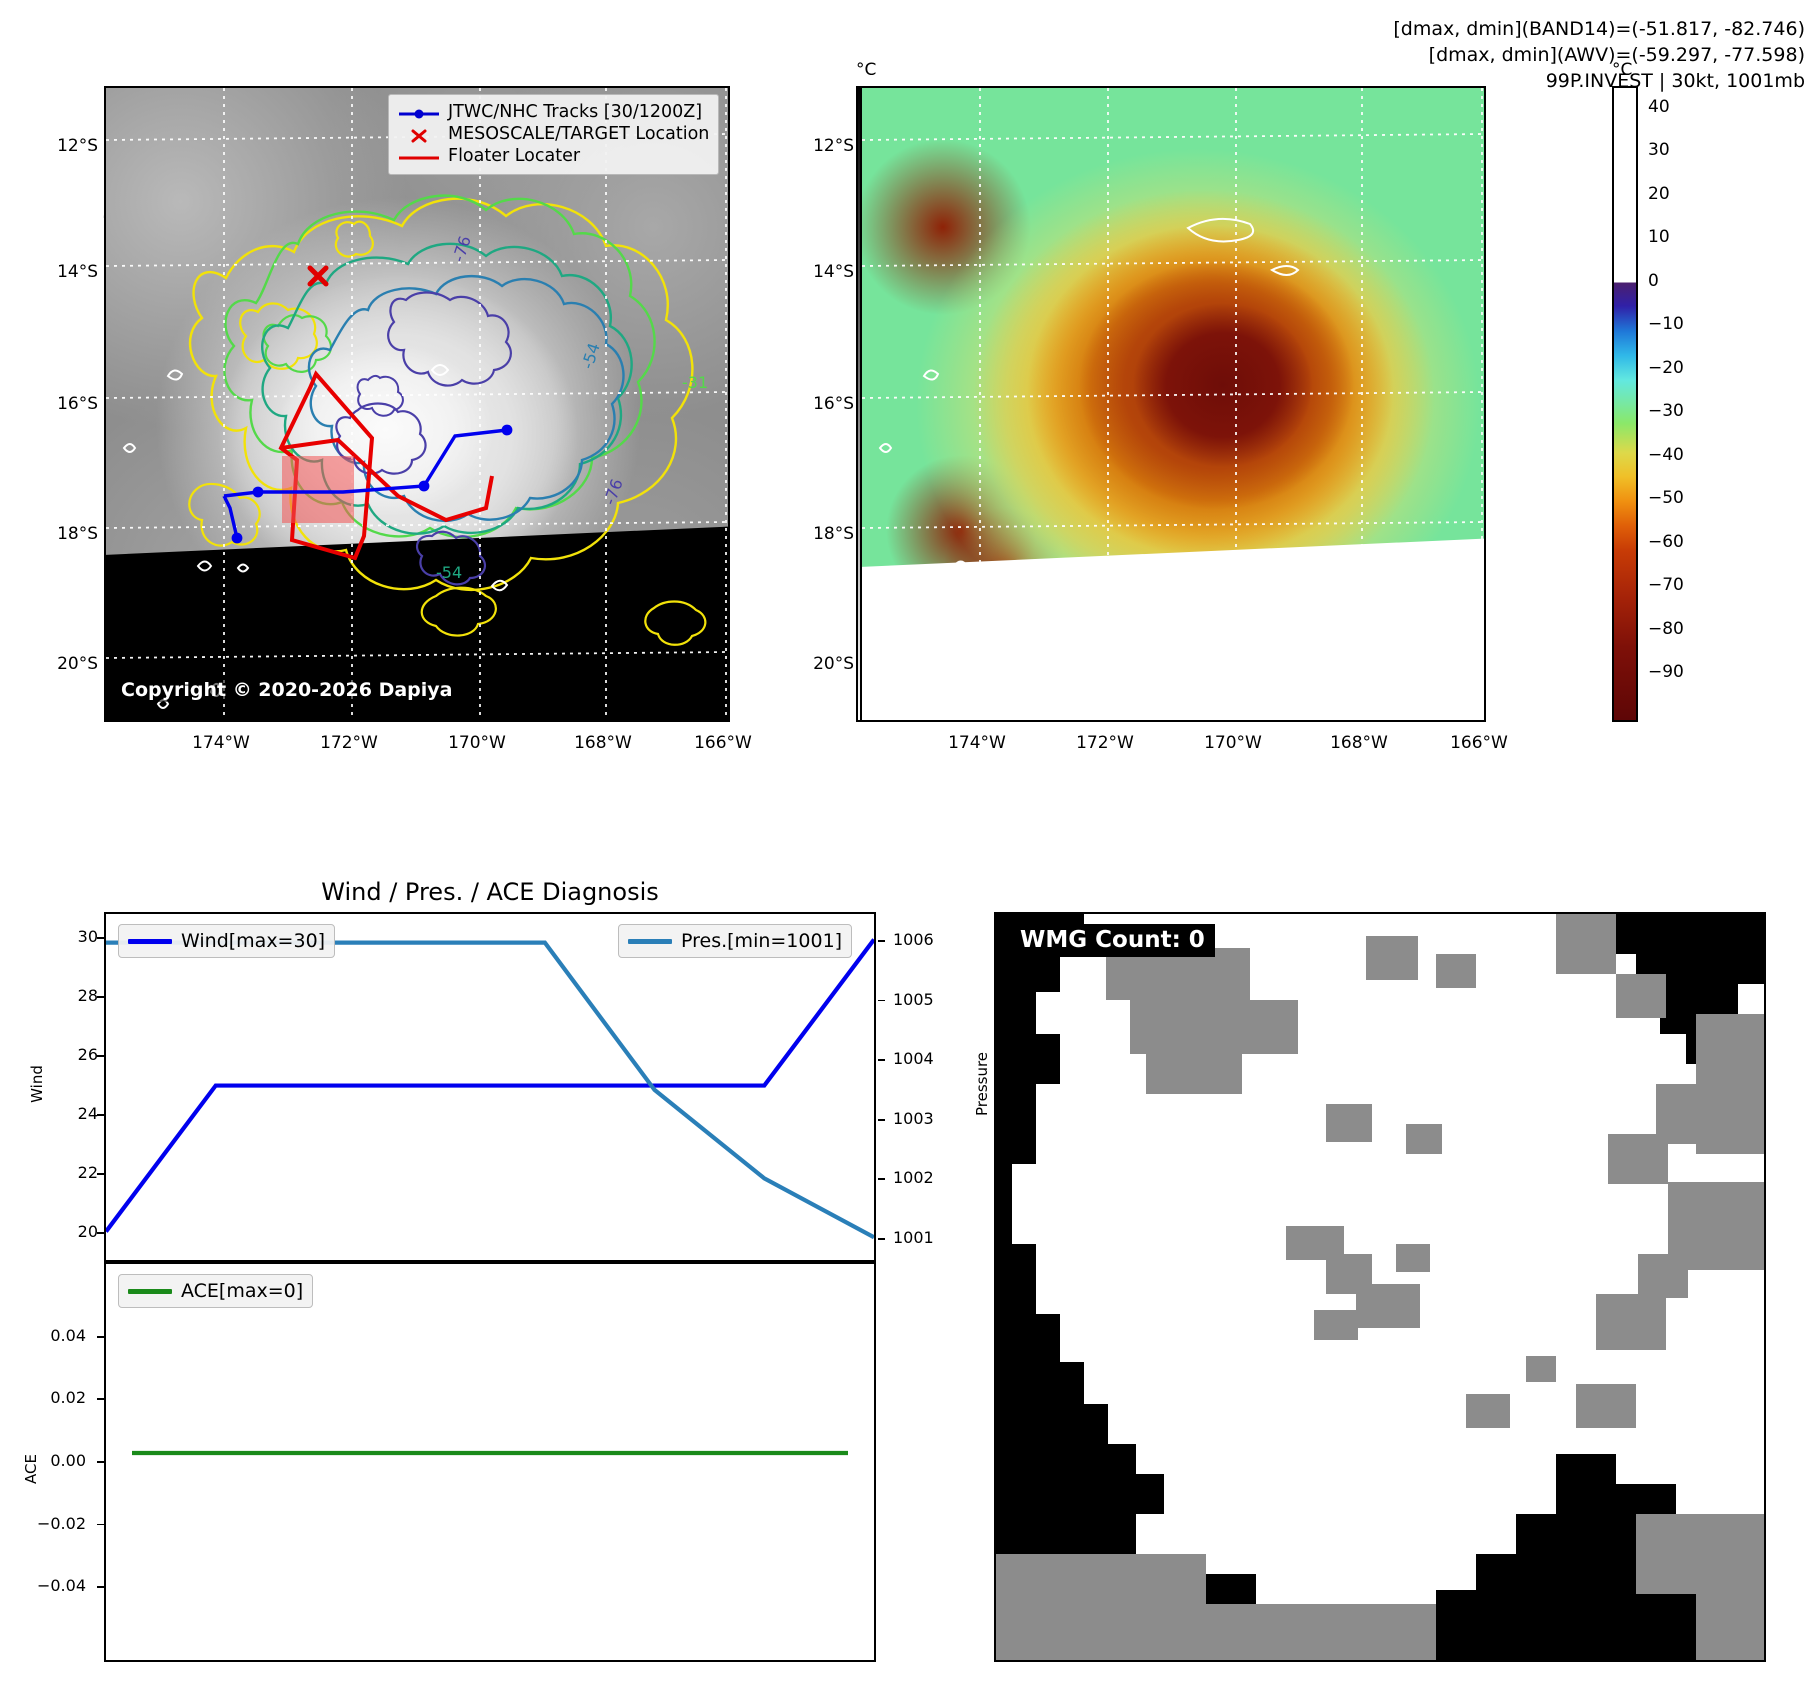 This screenshot has width=1813, height=1690. What do you see at coordinates (1666, 585) in the screenshot?
I see `awv-cbar-ticks-tick-11: −70` at bounding box center [1666, 585].